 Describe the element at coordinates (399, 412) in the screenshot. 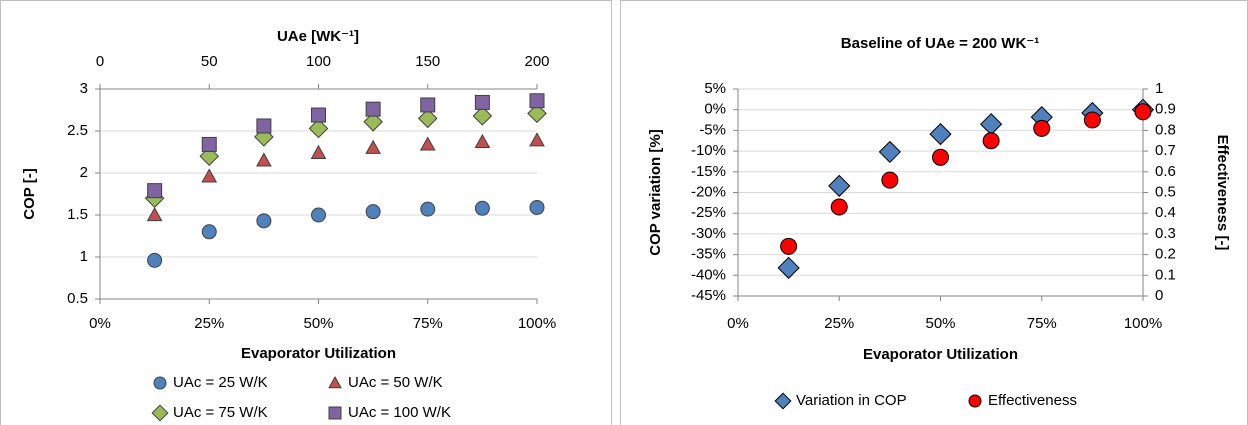

I see `legend-label: UAc = 100 W/K` at that location.